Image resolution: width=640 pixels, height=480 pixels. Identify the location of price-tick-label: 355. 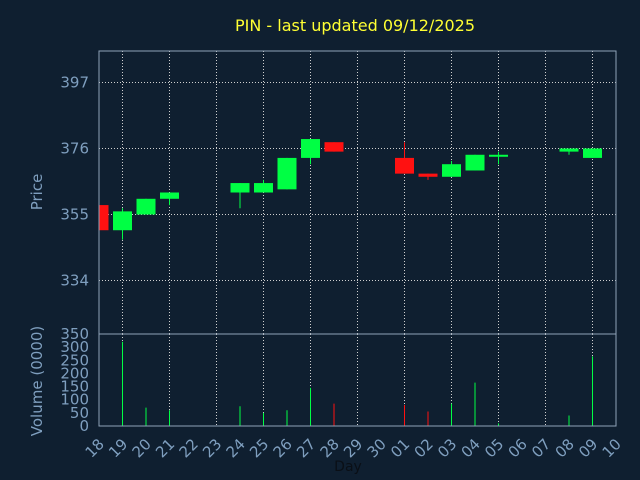
(74, 215).